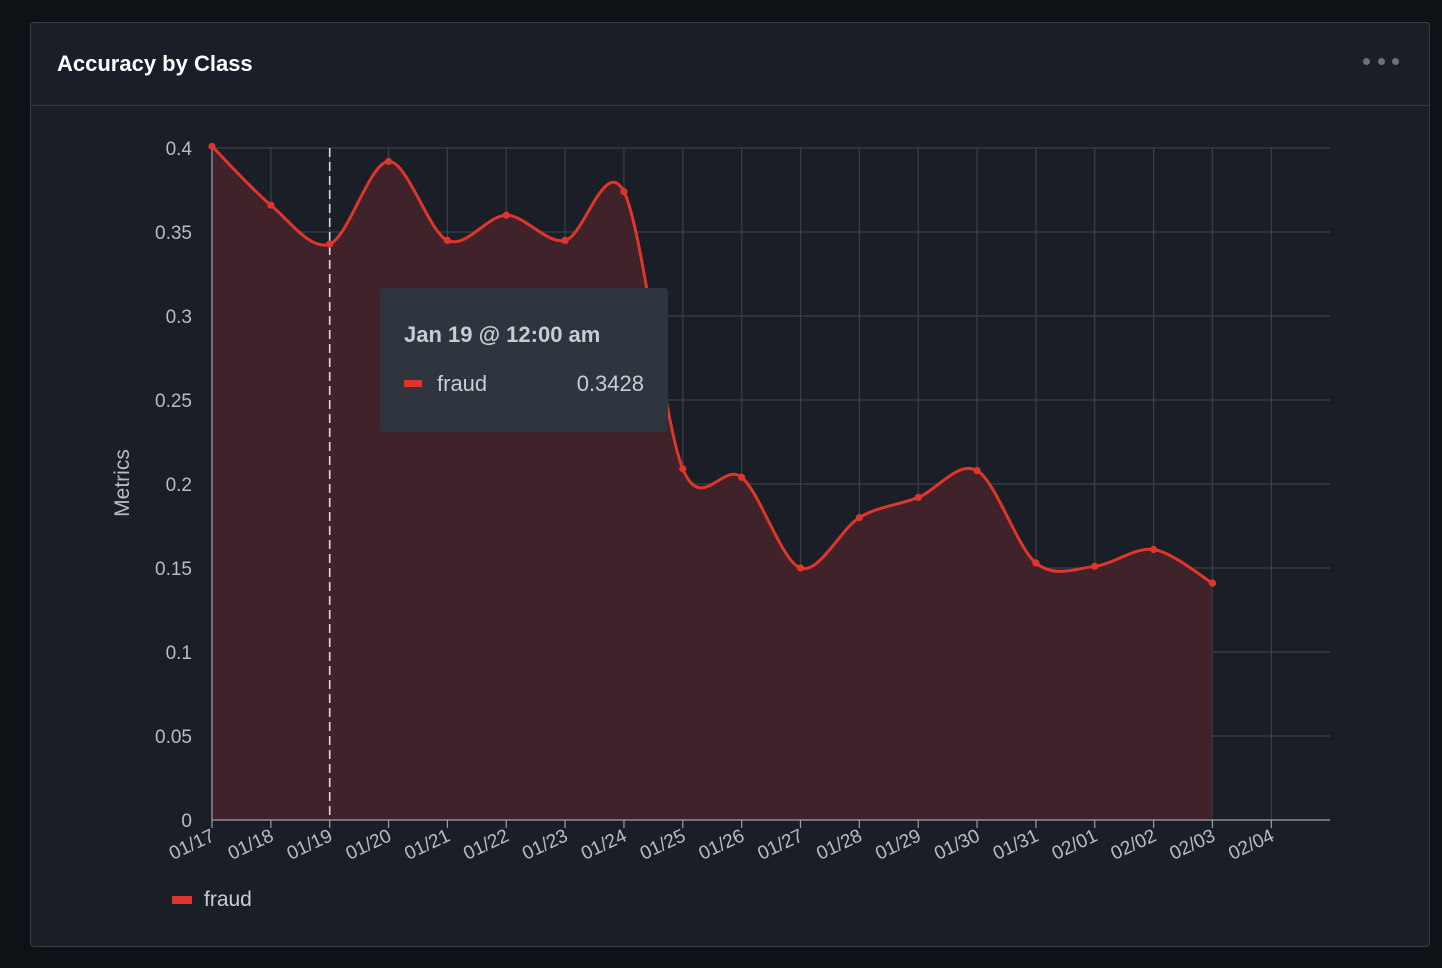 This screenshot has width=1442, height=968. What do you see at coordinates (1134, 844) in the screenshot?
I see `x-tick-label: 02/02` at bounding box center [1134, 844].